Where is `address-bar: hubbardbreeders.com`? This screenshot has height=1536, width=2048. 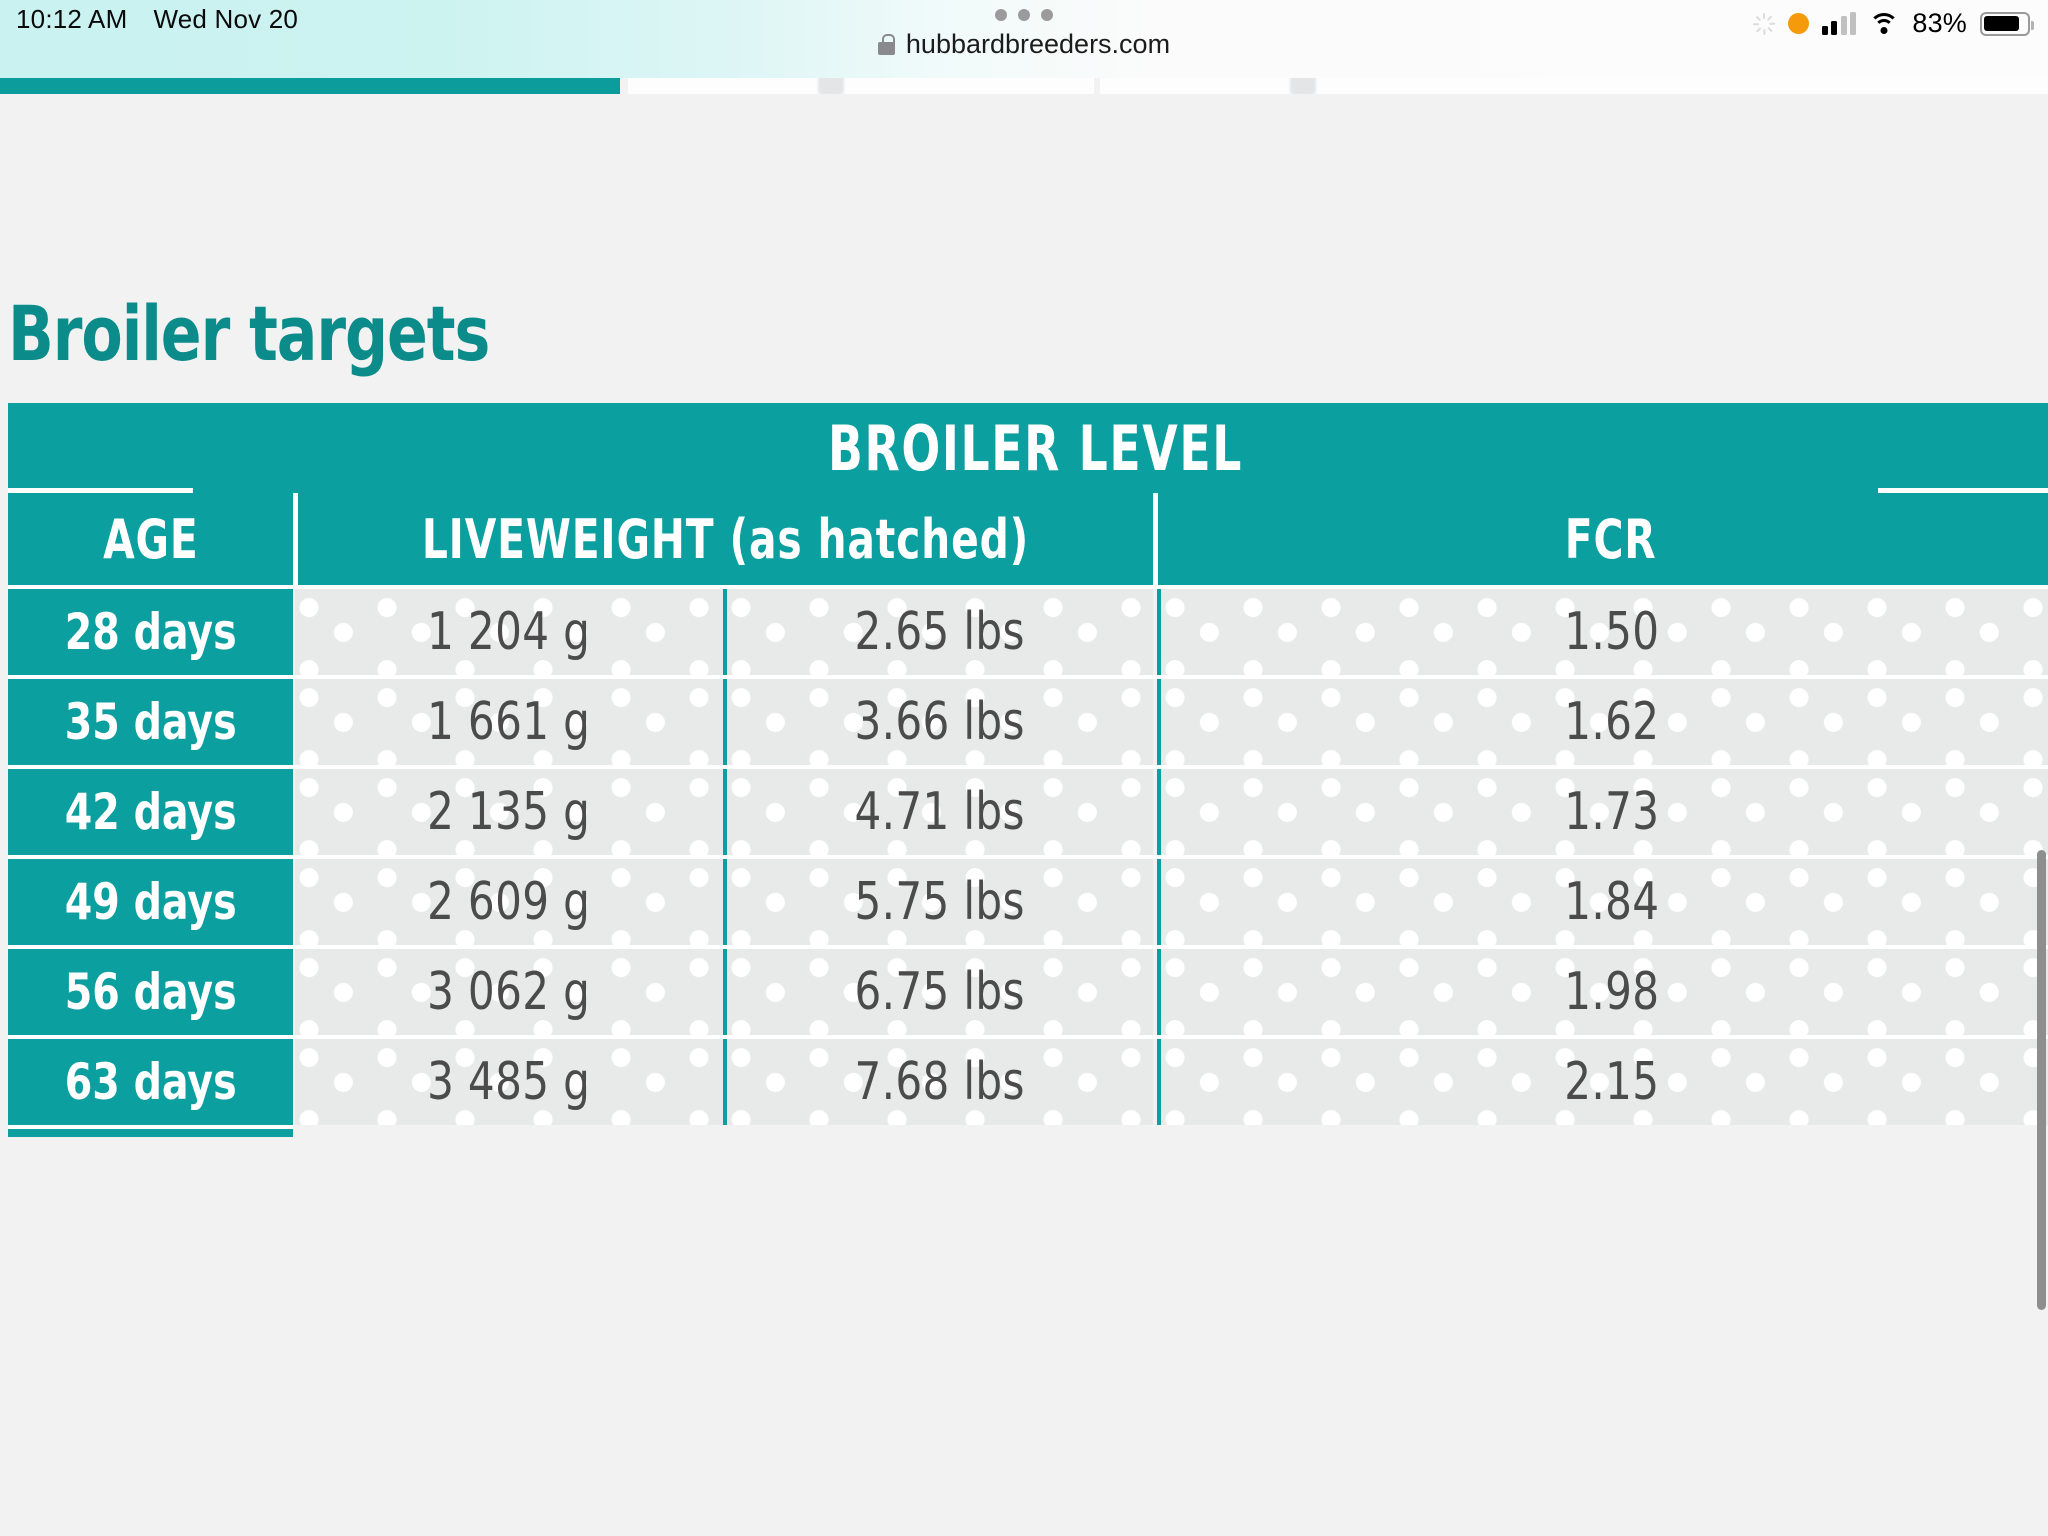 address-bar: hubbardbreeders.com is located at coordinates (1024, 44).